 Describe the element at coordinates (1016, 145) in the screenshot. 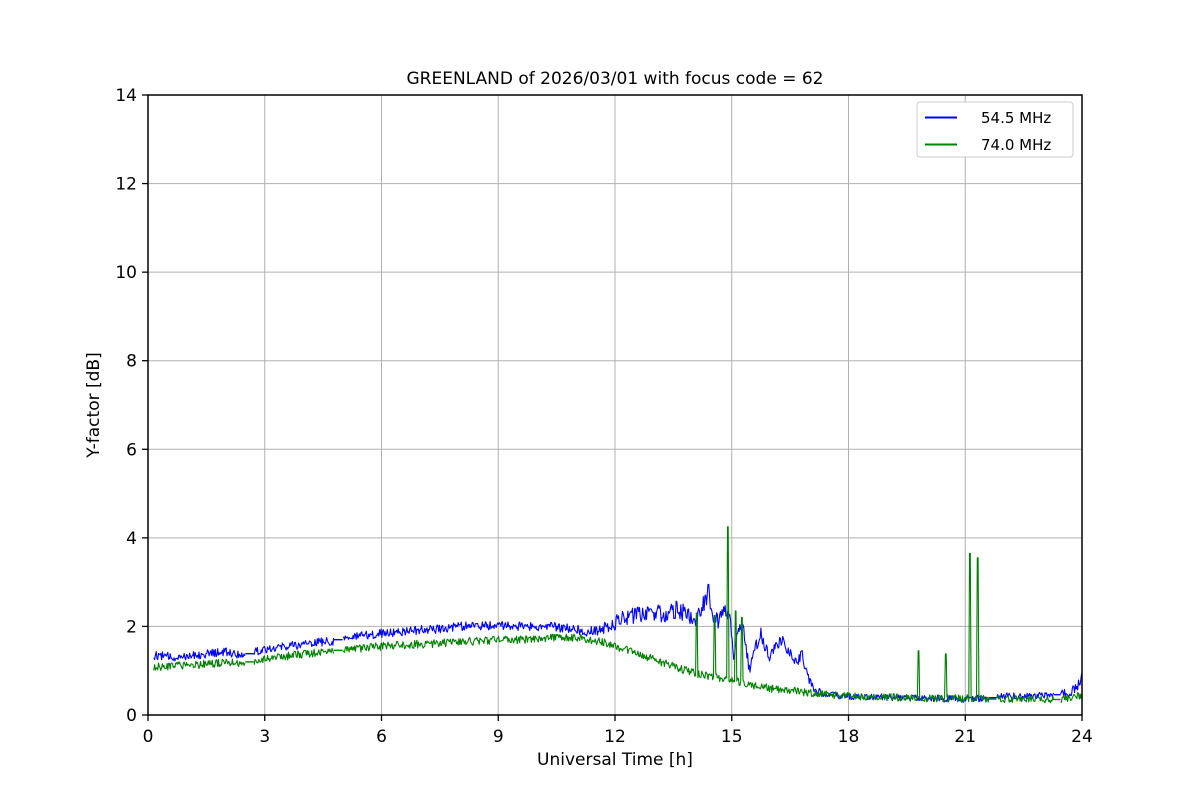

I see `legend-label-74-0: 74.0 MHz` at that location.